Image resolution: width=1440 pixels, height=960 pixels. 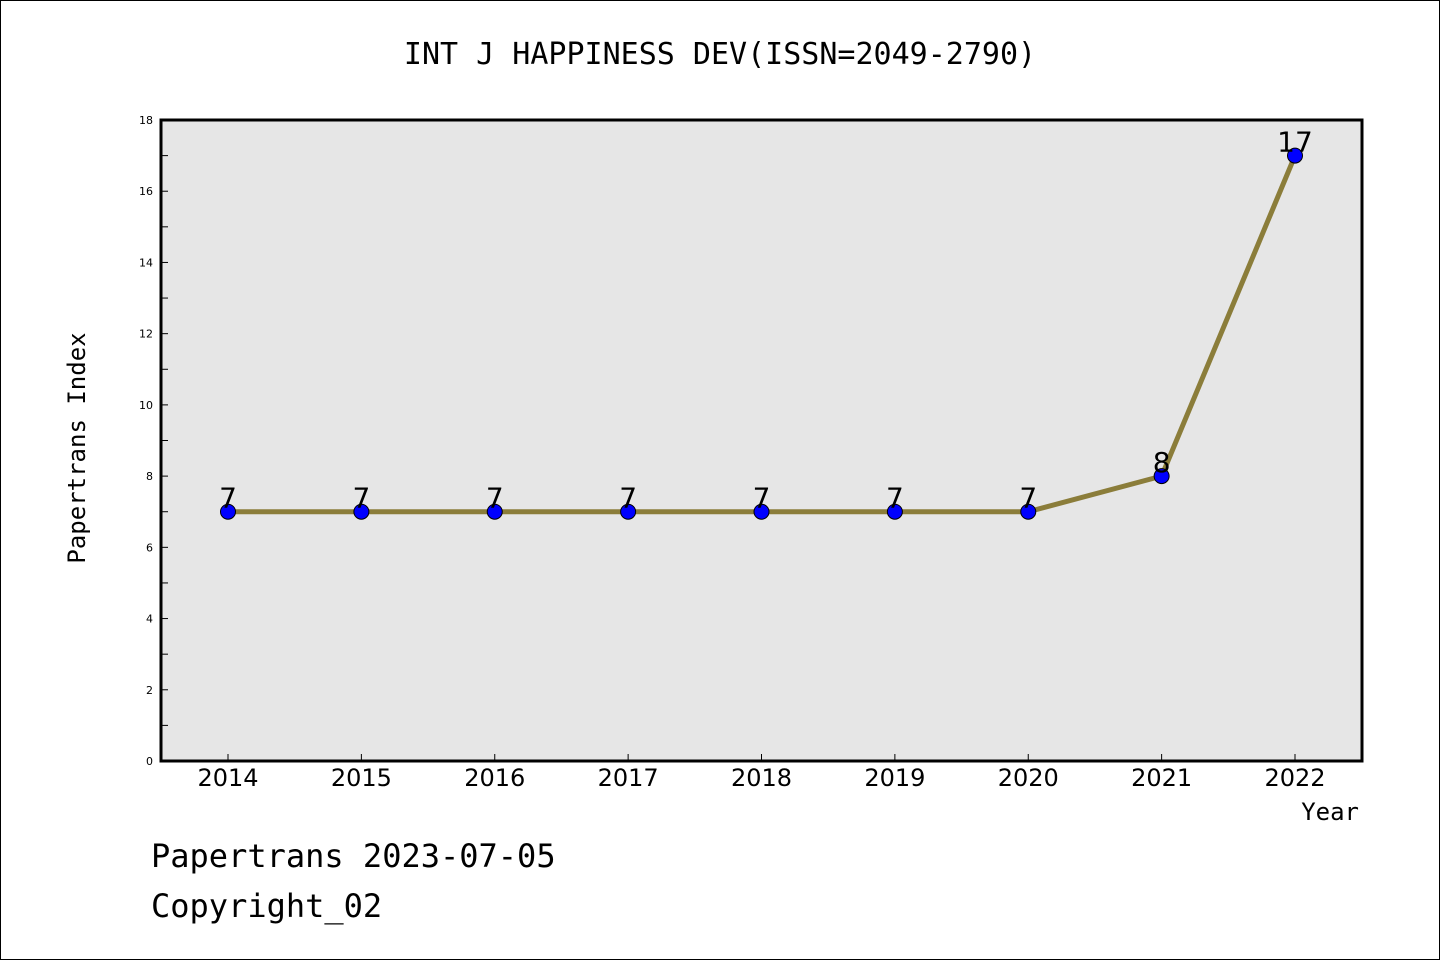 What do you see at coordinates (1294, 778) in the screenshot?
I see `x-tick-label: 2022` at bounding box center [1294, 778].